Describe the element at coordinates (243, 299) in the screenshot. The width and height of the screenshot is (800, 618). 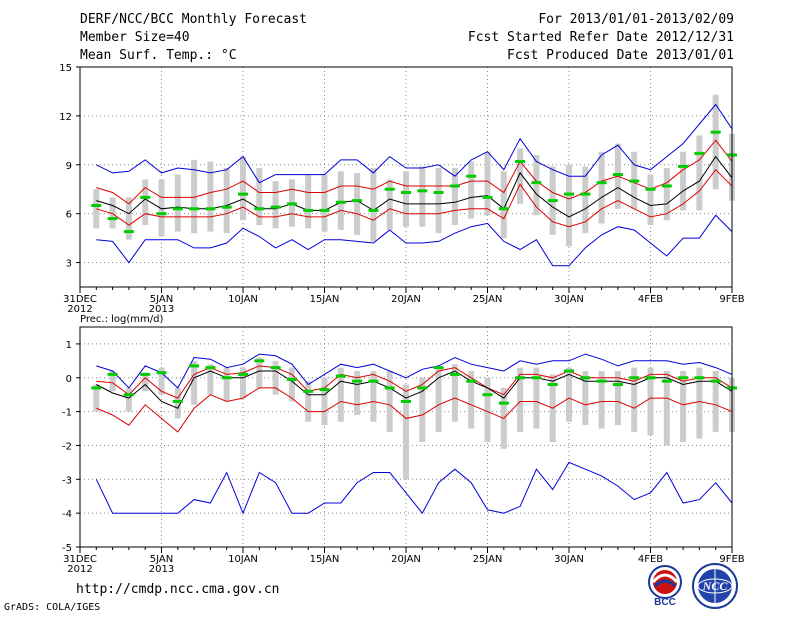
I see `x-tick-label: 10JAN` at that location.